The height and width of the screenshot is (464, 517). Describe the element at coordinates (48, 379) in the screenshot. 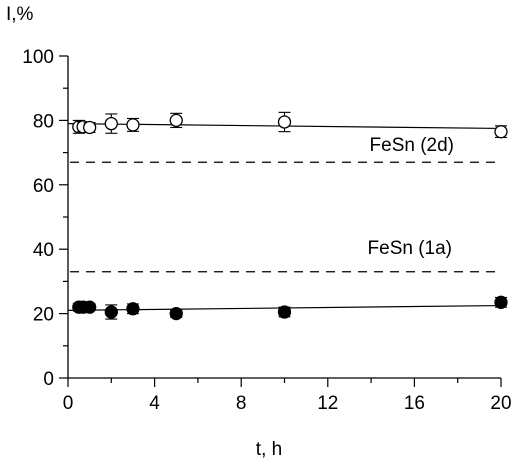

I see `y-tick-label: 0` at that location.